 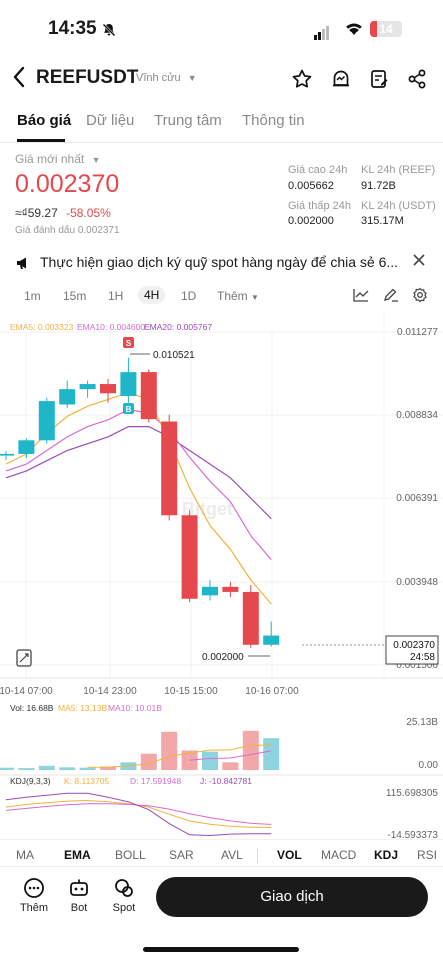 I want to click on indicator-avl: AVL, so click(x=232, y=855).